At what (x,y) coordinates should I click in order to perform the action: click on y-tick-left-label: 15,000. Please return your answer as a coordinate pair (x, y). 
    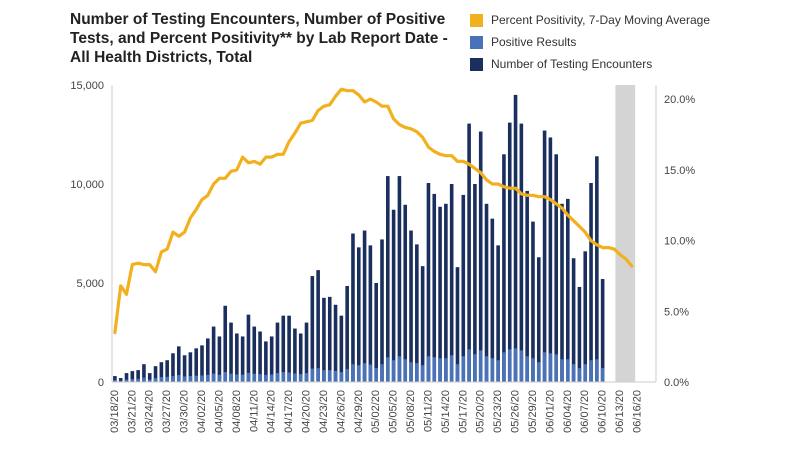
    Looking at the image, I should click on (87, 86).